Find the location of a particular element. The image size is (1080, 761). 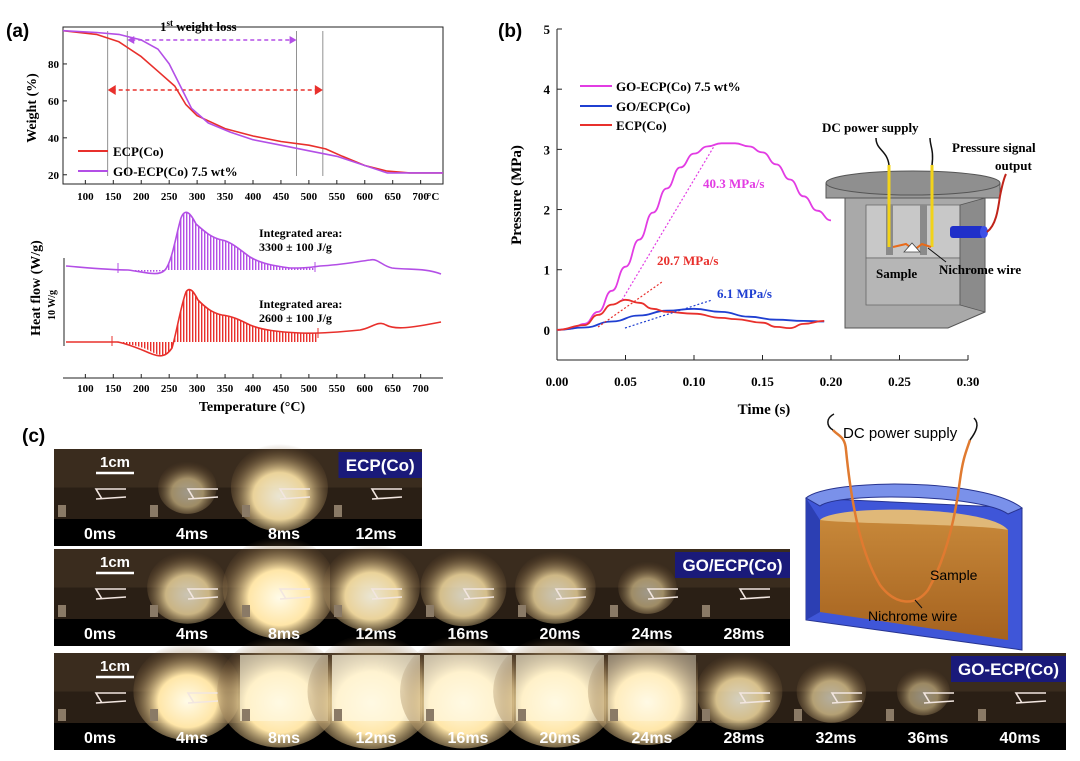

cup-front-edge is located at coordinates (813, 559).